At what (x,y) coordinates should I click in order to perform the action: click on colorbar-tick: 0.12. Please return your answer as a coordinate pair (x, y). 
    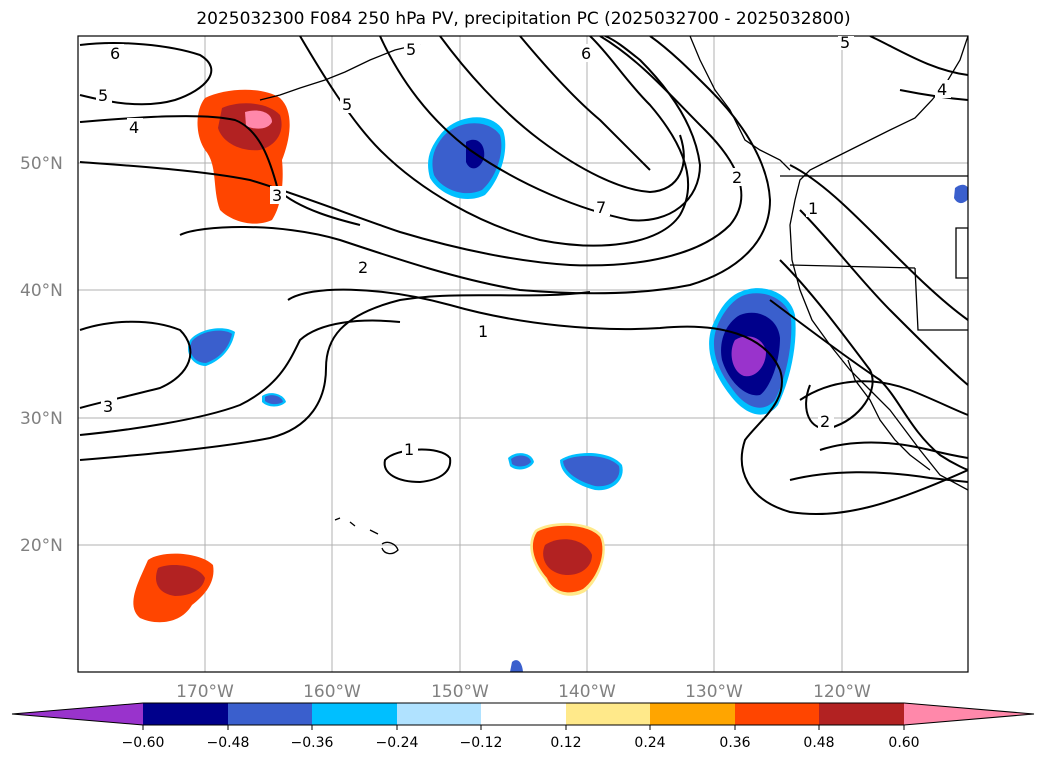
    Looking at the image, I should click on (565, 743).